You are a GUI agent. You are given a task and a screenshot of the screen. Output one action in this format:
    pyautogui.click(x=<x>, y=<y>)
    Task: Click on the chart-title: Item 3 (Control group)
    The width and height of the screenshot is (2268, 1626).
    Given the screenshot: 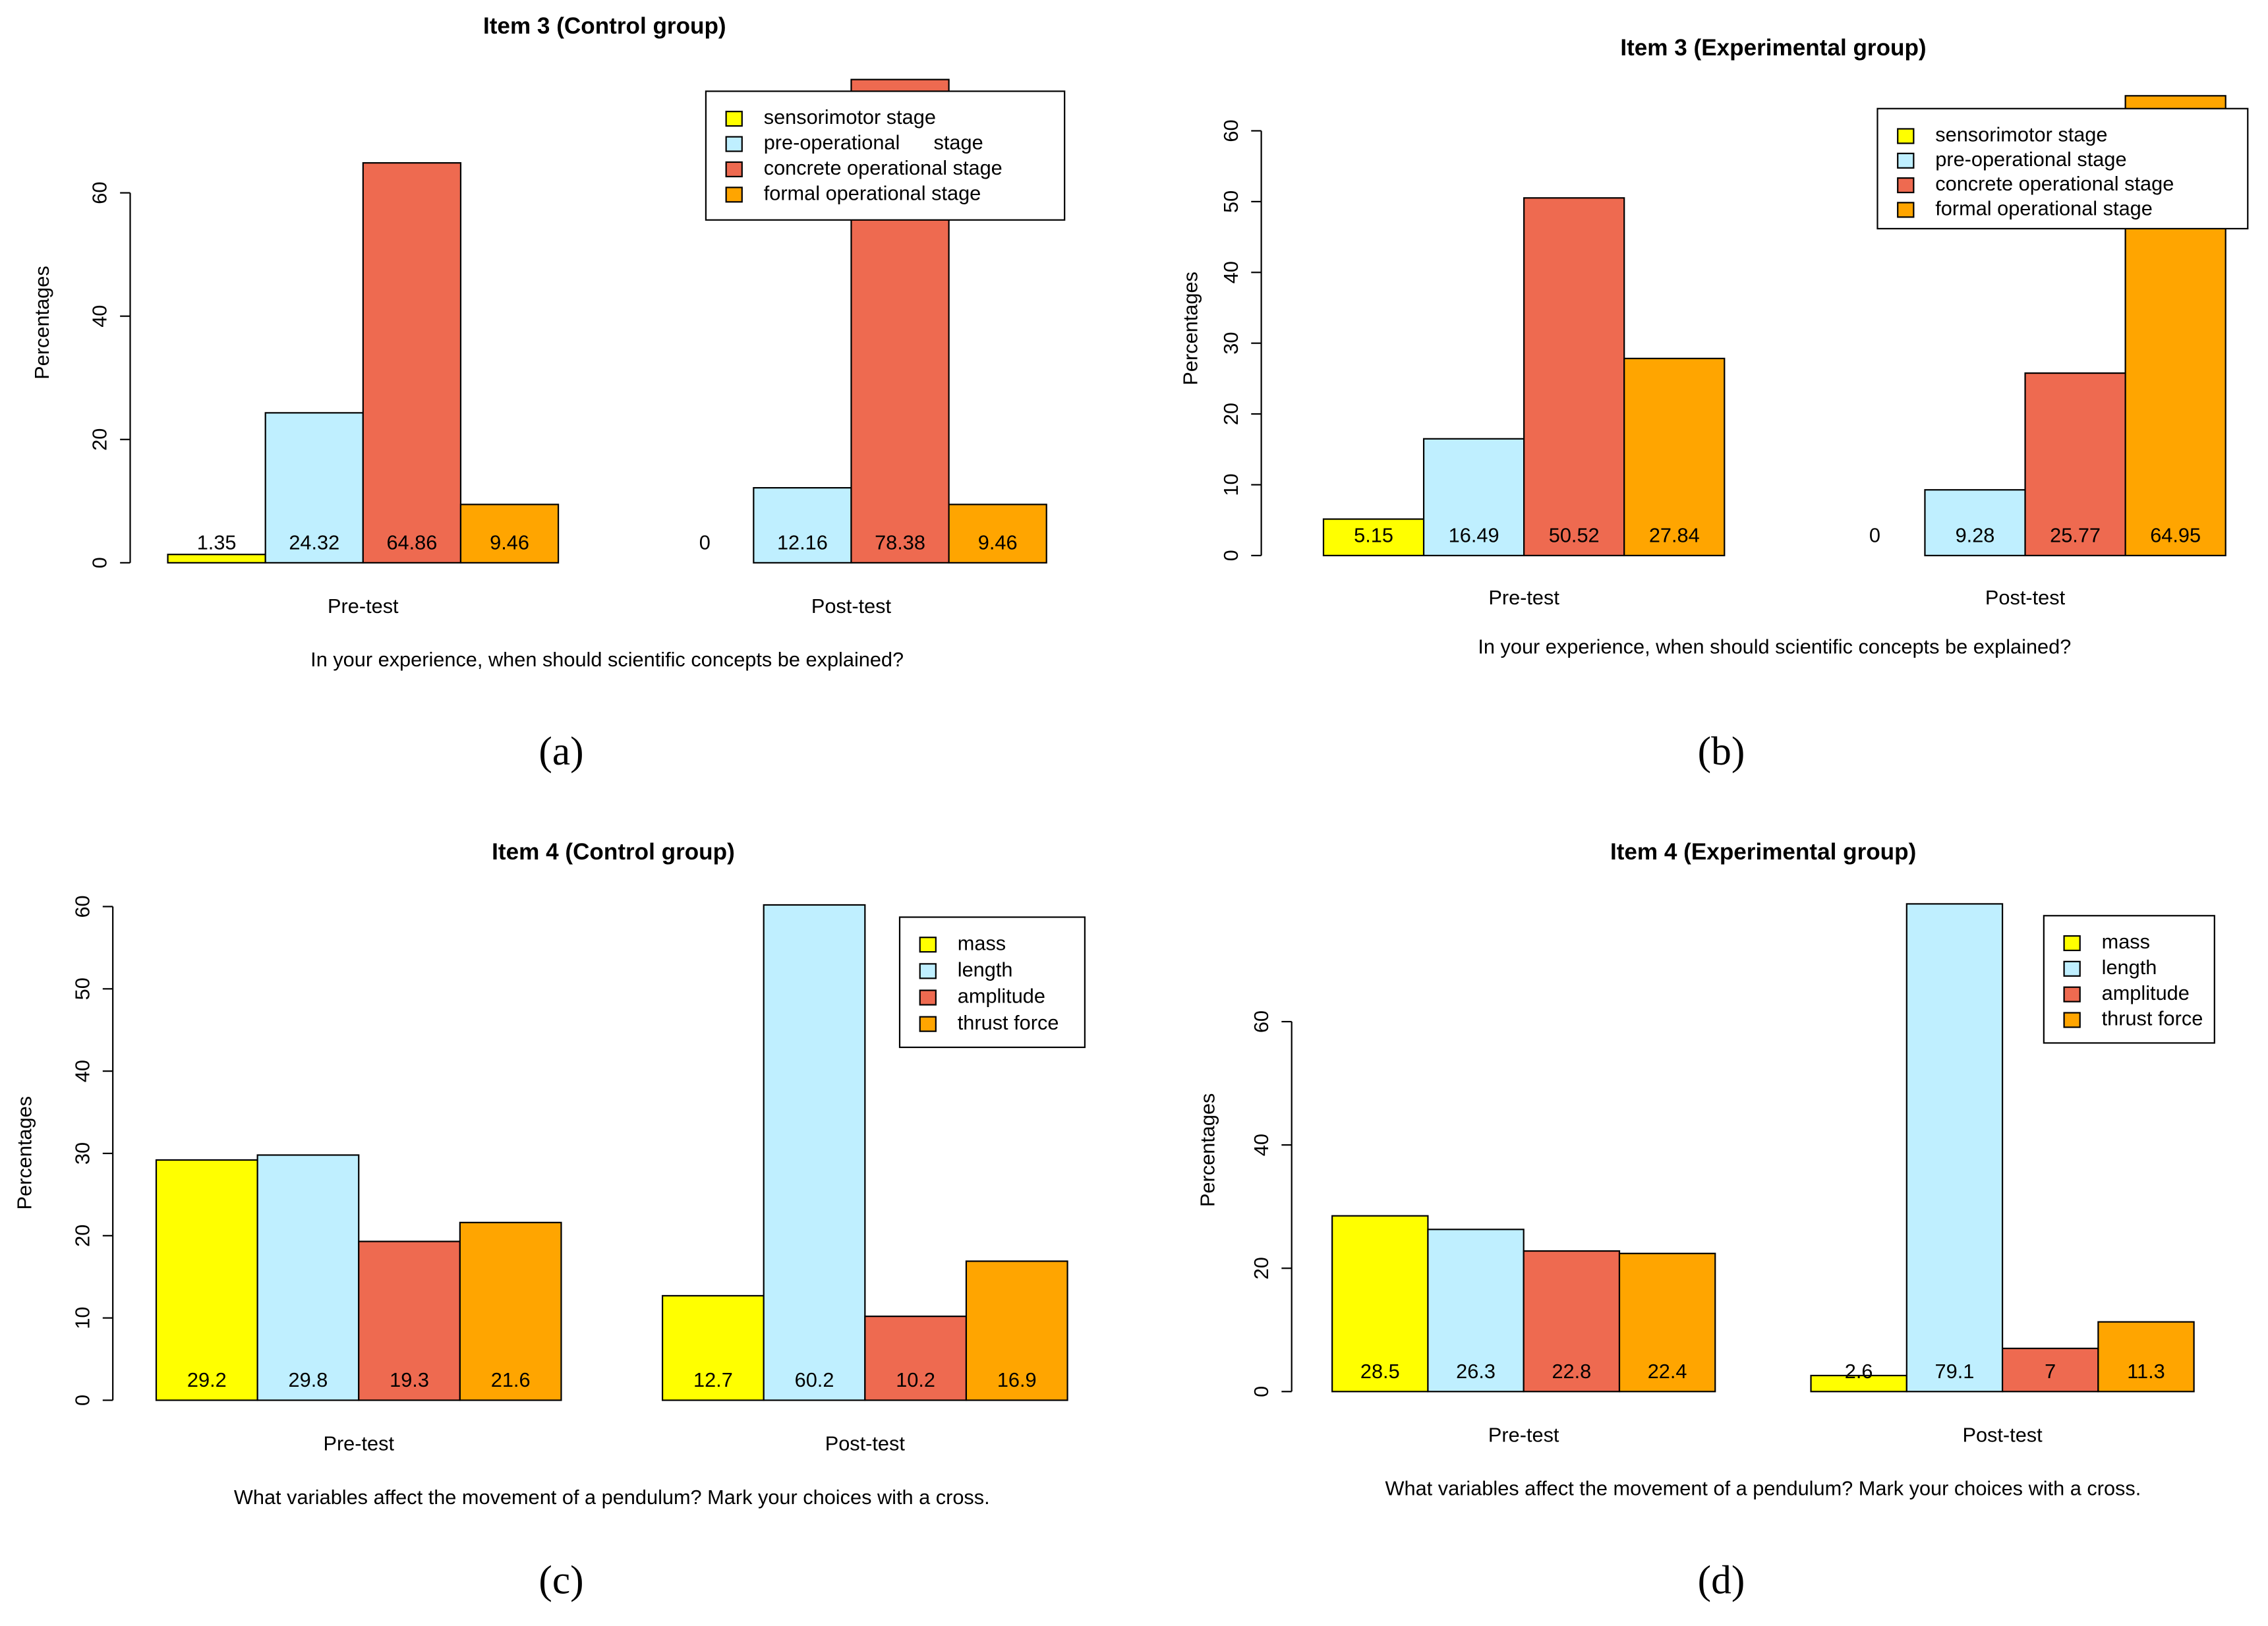 What is the action you would take?
    pyautogui.click(x=604, y=26)
    